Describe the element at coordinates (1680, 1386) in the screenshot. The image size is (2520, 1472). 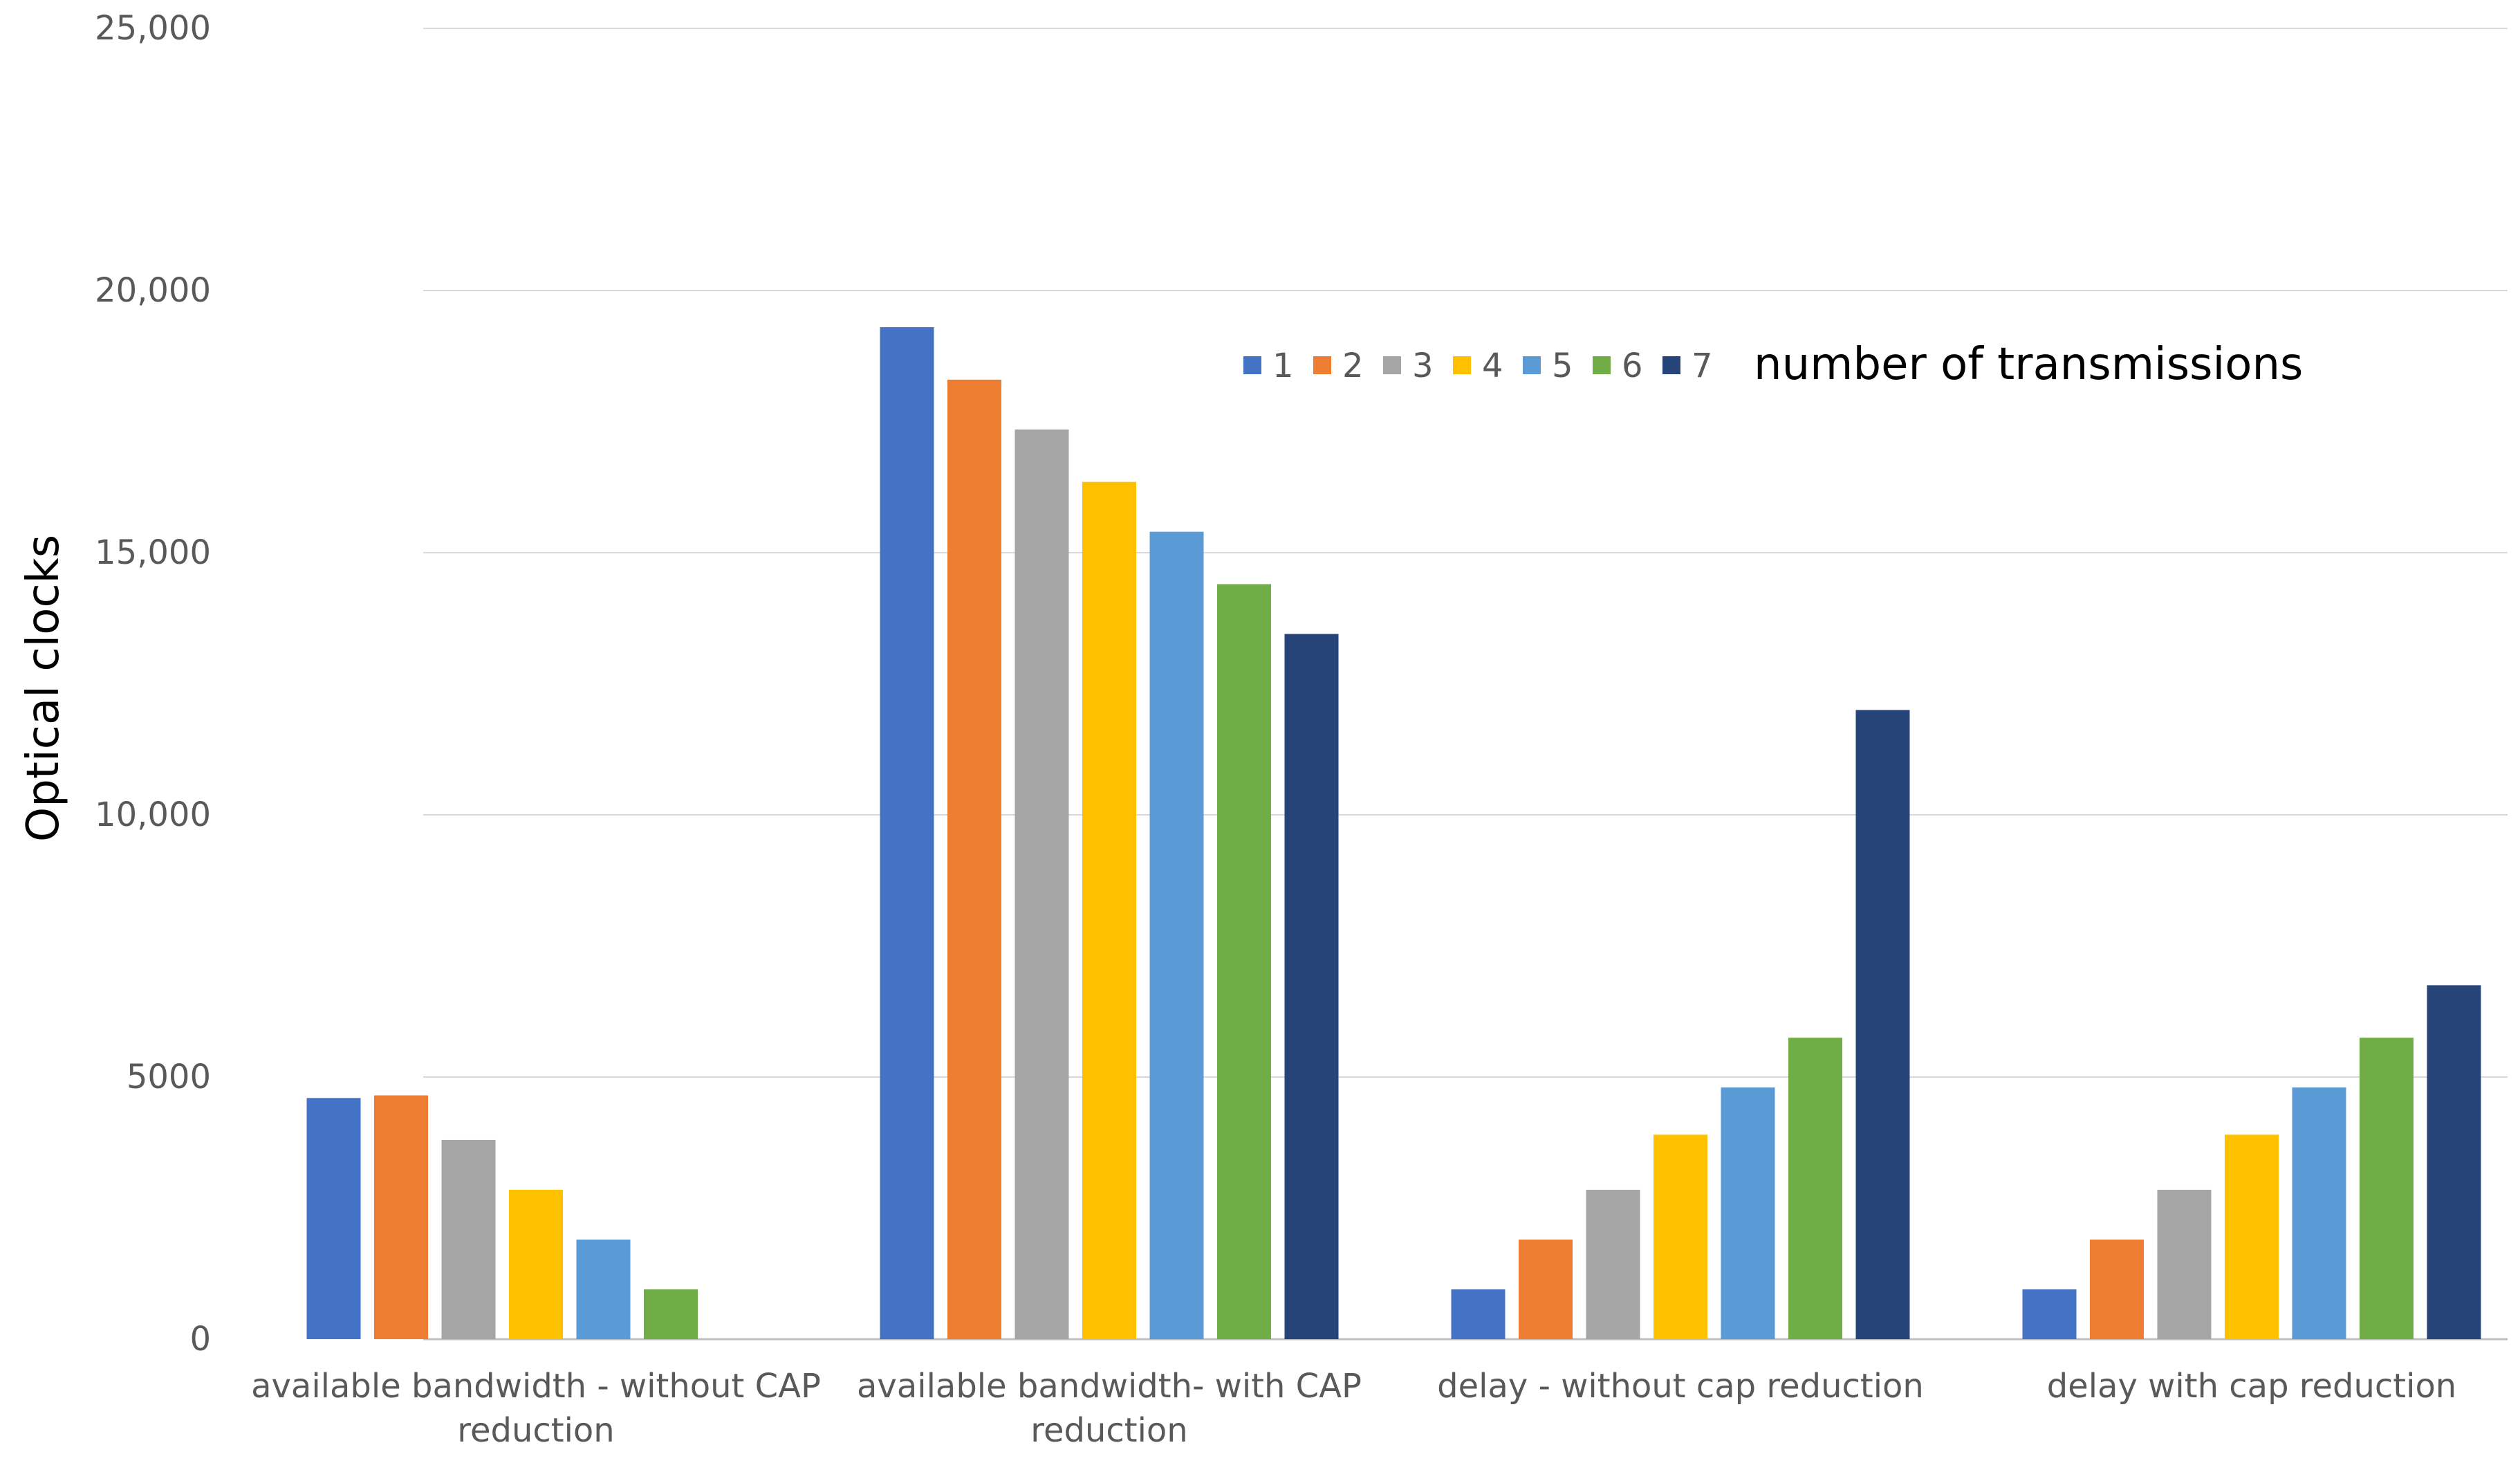
I see `x-category-label: delay - without cap reduction` at that location.